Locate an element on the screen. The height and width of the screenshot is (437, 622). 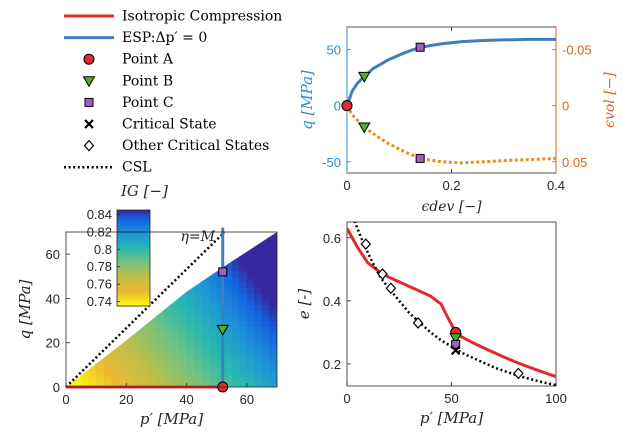
csl-line is located at coordinates (145, 309).